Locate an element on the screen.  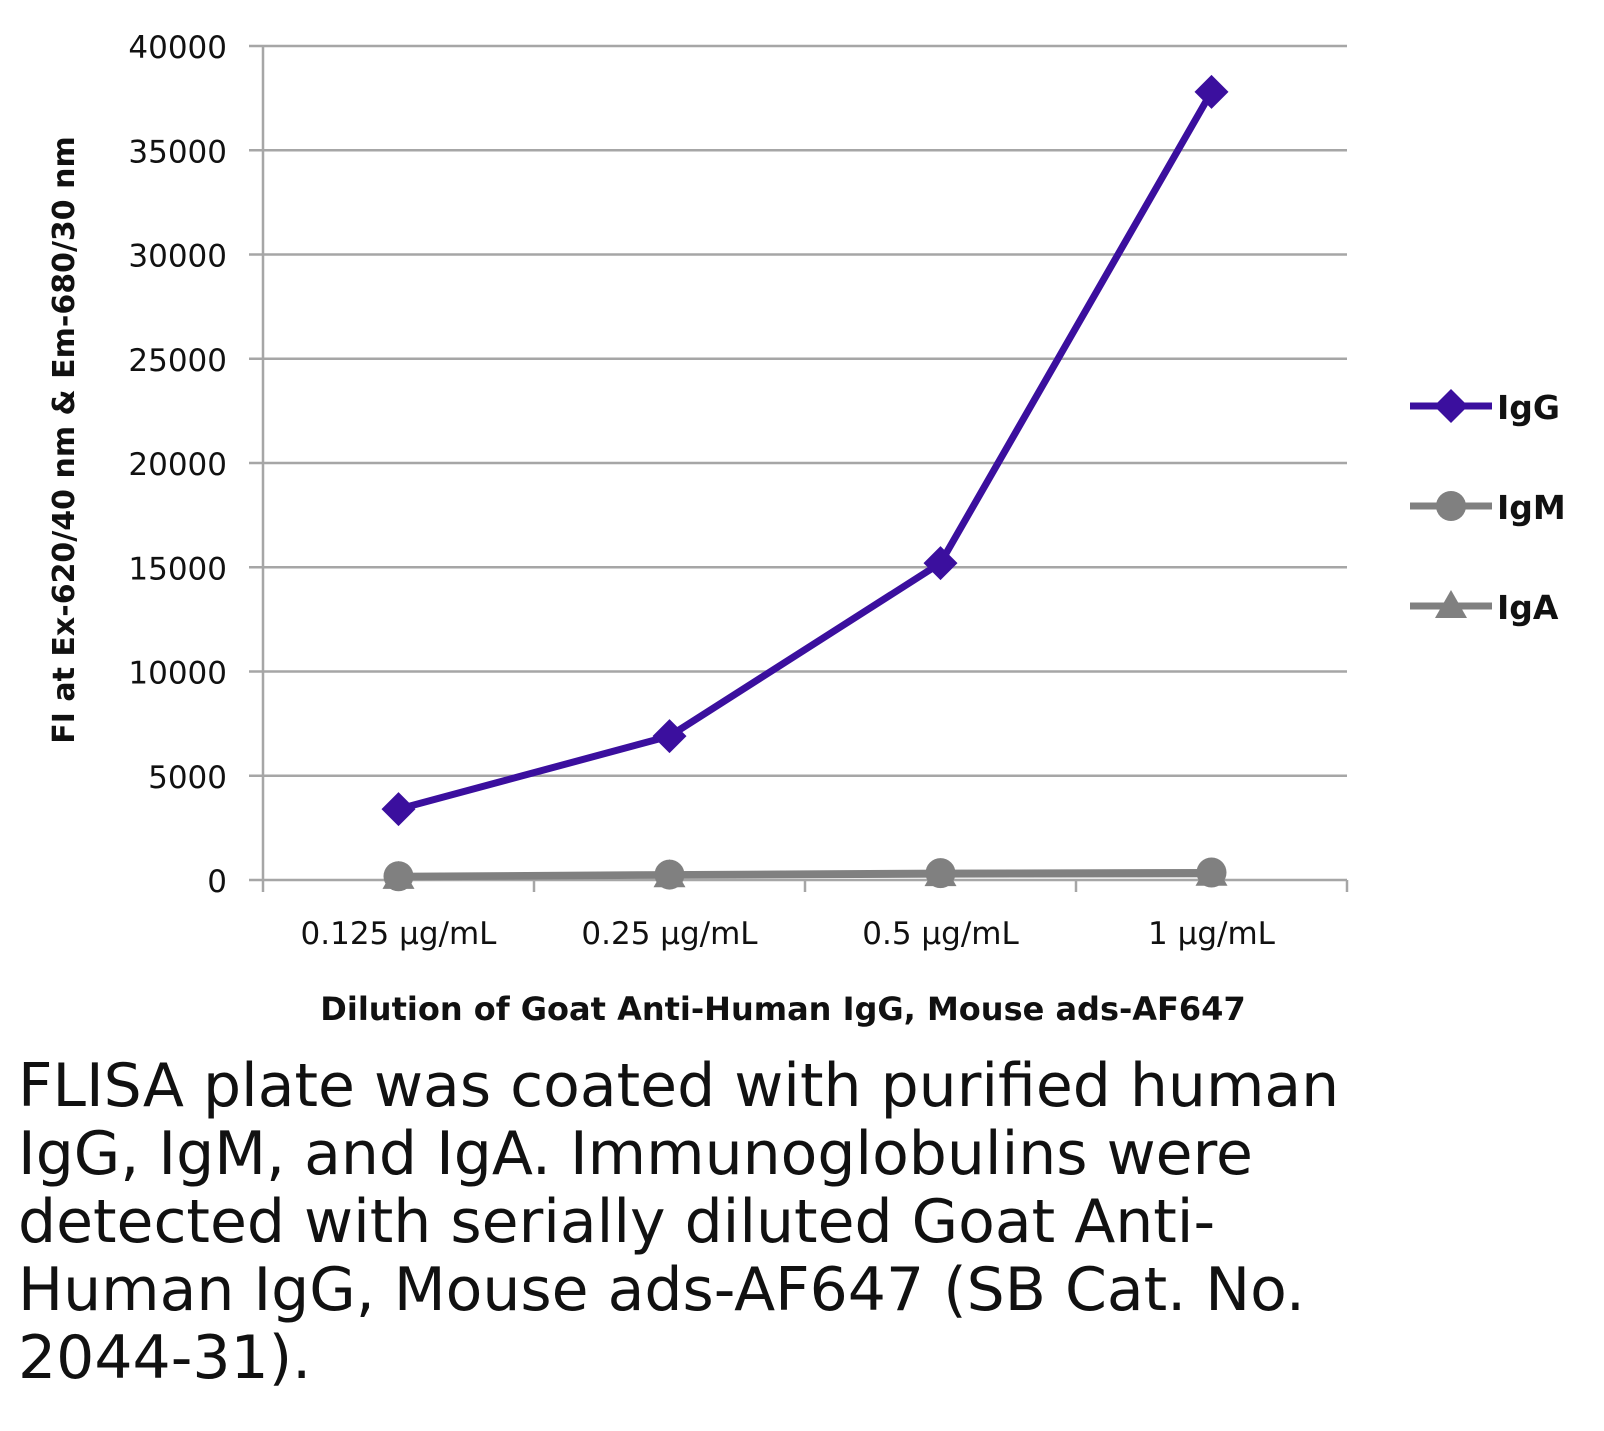
y-tick-label: 30000 is located at coordinates (177, 257).